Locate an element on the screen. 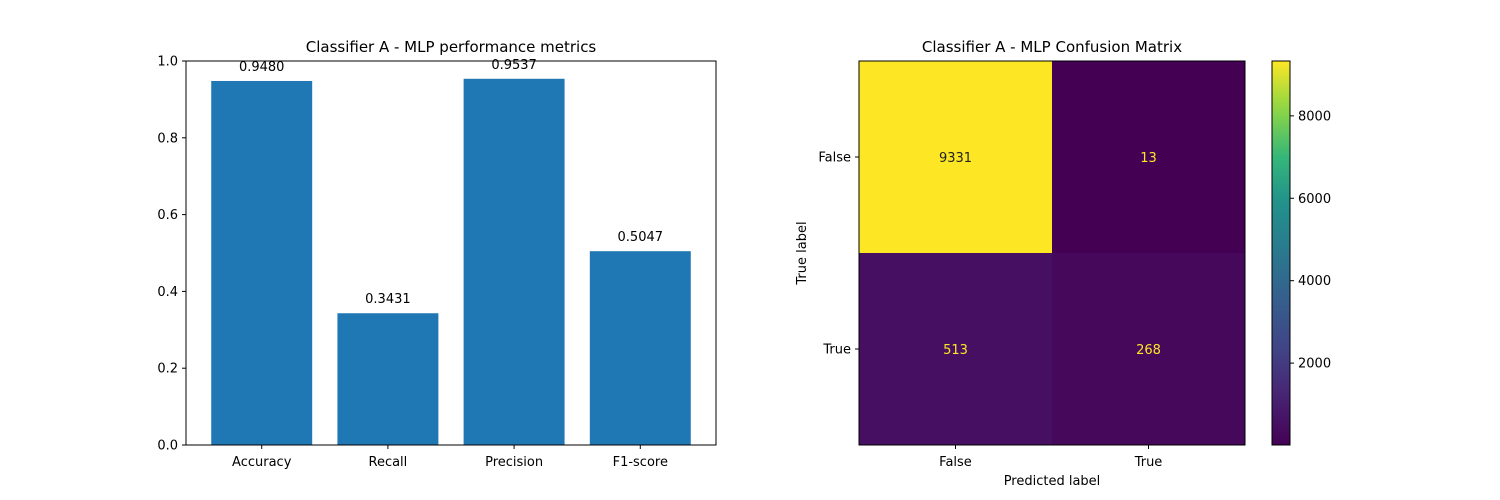  x-tick-label: Precision is located at coordinates (514, 462).